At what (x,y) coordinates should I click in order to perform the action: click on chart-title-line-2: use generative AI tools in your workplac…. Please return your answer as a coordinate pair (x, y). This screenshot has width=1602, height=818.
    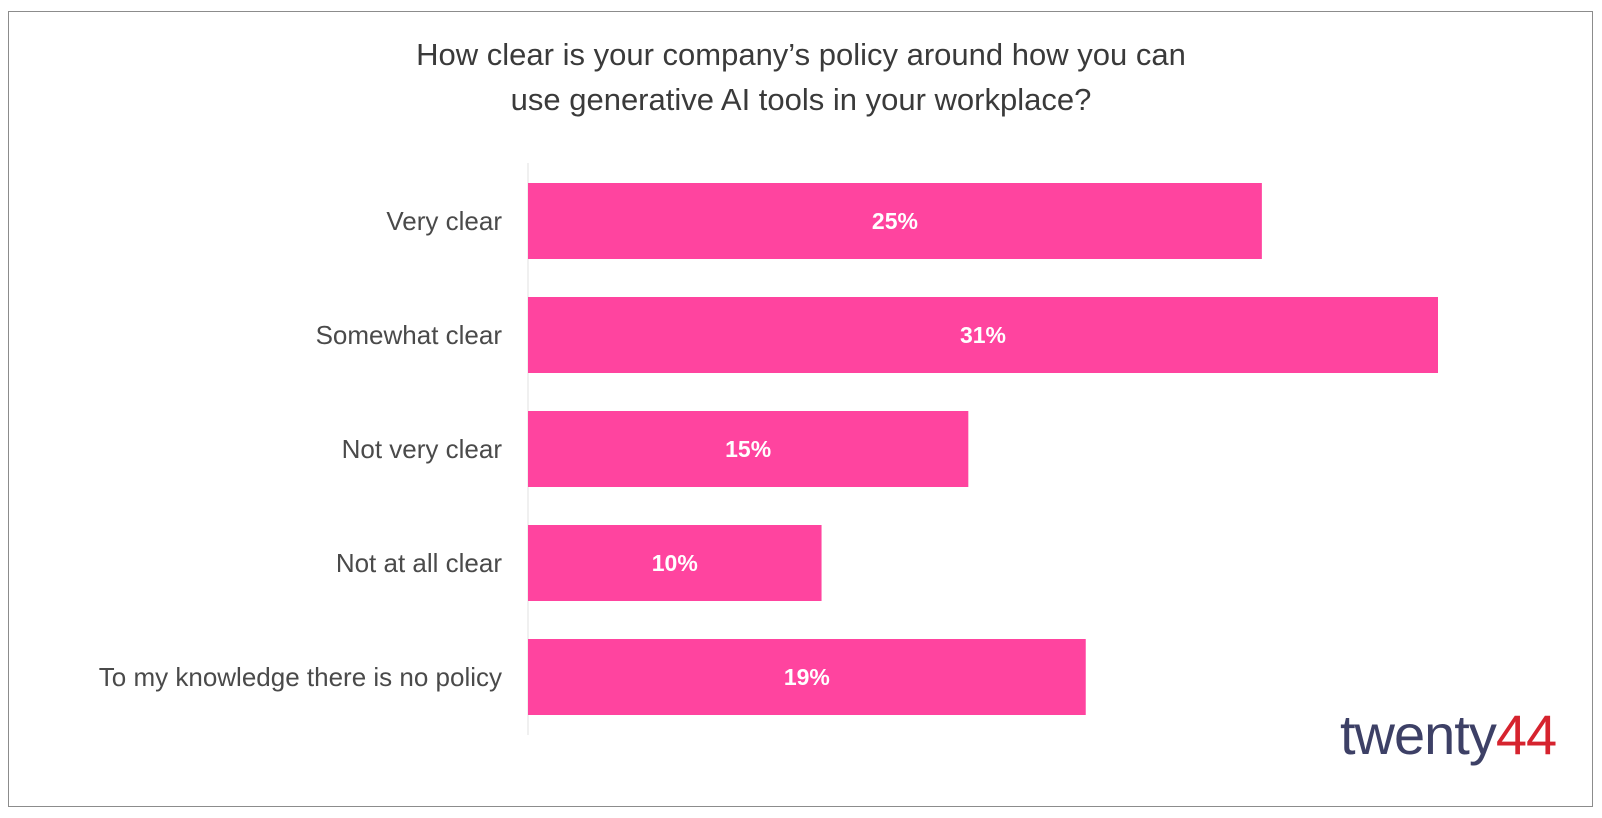
    Looking at the image, I should click on (801, 99).